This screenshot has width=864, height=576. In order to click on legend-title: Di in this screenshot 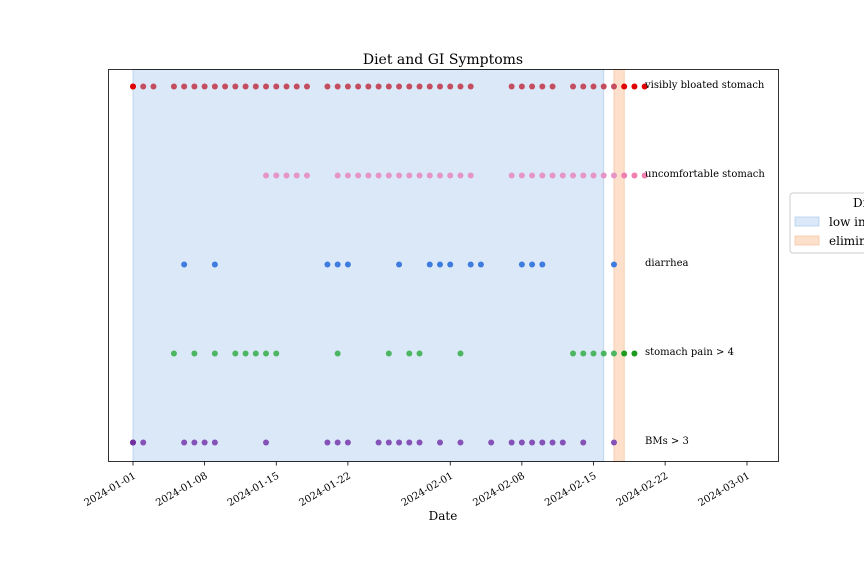, I will do `click(858, 203)`.